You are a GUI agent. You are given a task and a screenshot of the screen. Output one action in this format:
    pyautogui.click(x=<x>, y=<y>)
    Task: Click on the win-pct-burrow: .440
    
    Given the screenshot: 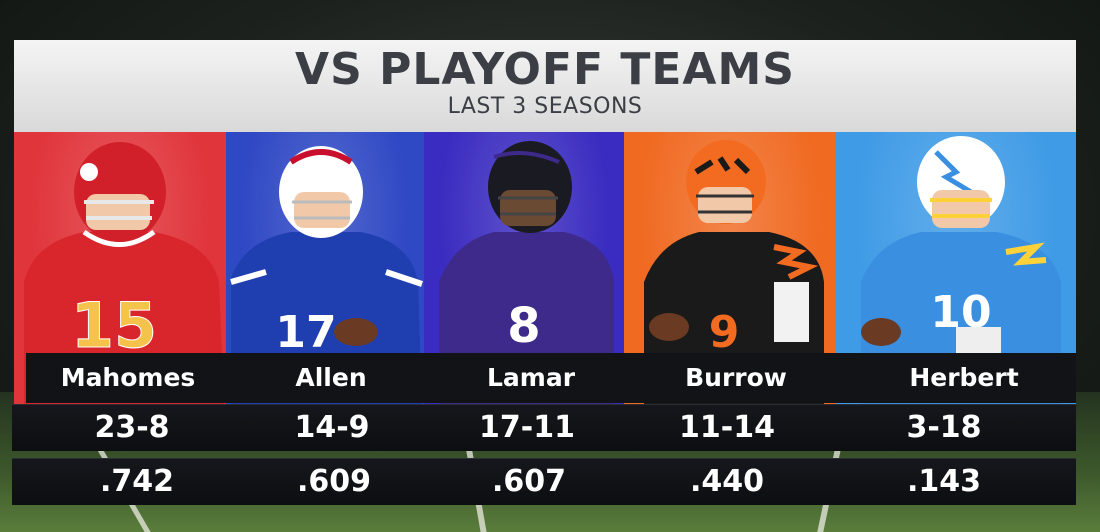 What is the action you would take?
    pyautogui.click(x=727, y=481)
    